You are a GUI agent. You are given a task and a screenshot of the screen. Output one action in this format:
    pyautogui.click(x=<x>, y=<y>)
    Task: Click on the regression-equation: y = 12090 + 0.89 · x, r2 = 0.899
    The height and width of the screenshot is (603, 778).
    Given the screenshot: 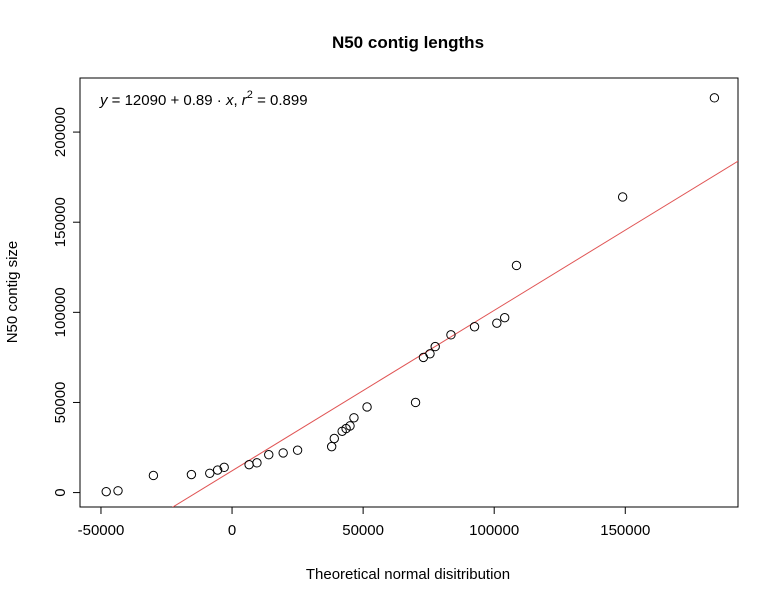 What is the action you would take?
    pyautogui.click(x=203, y=99)
    